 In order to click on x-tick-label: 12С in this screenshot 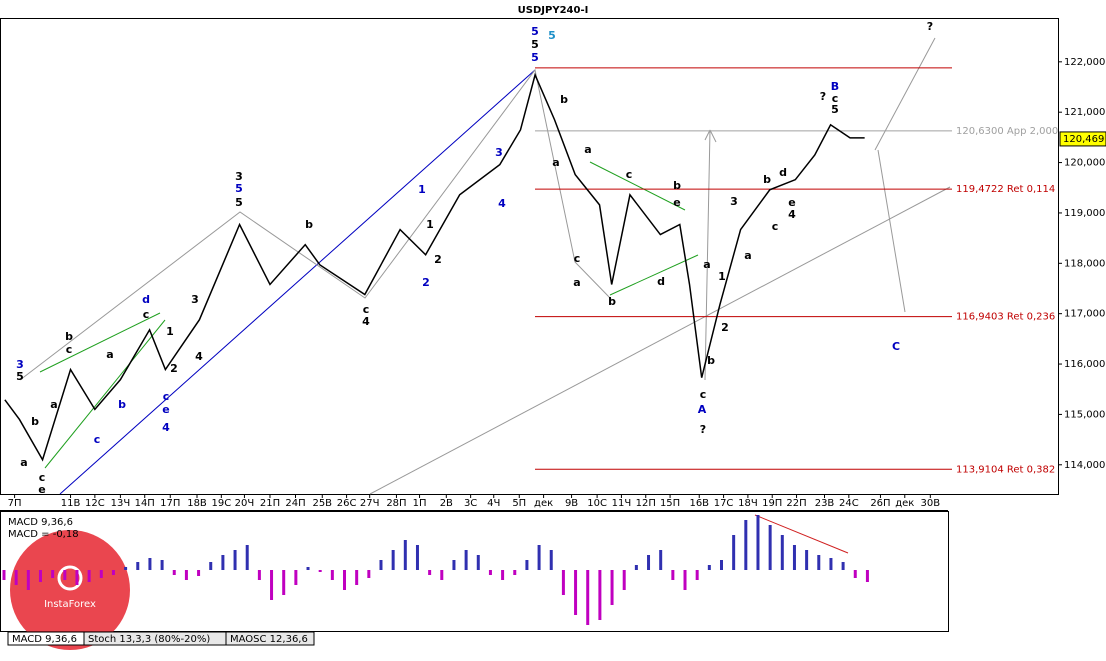, I will do `click(95, 503)`.